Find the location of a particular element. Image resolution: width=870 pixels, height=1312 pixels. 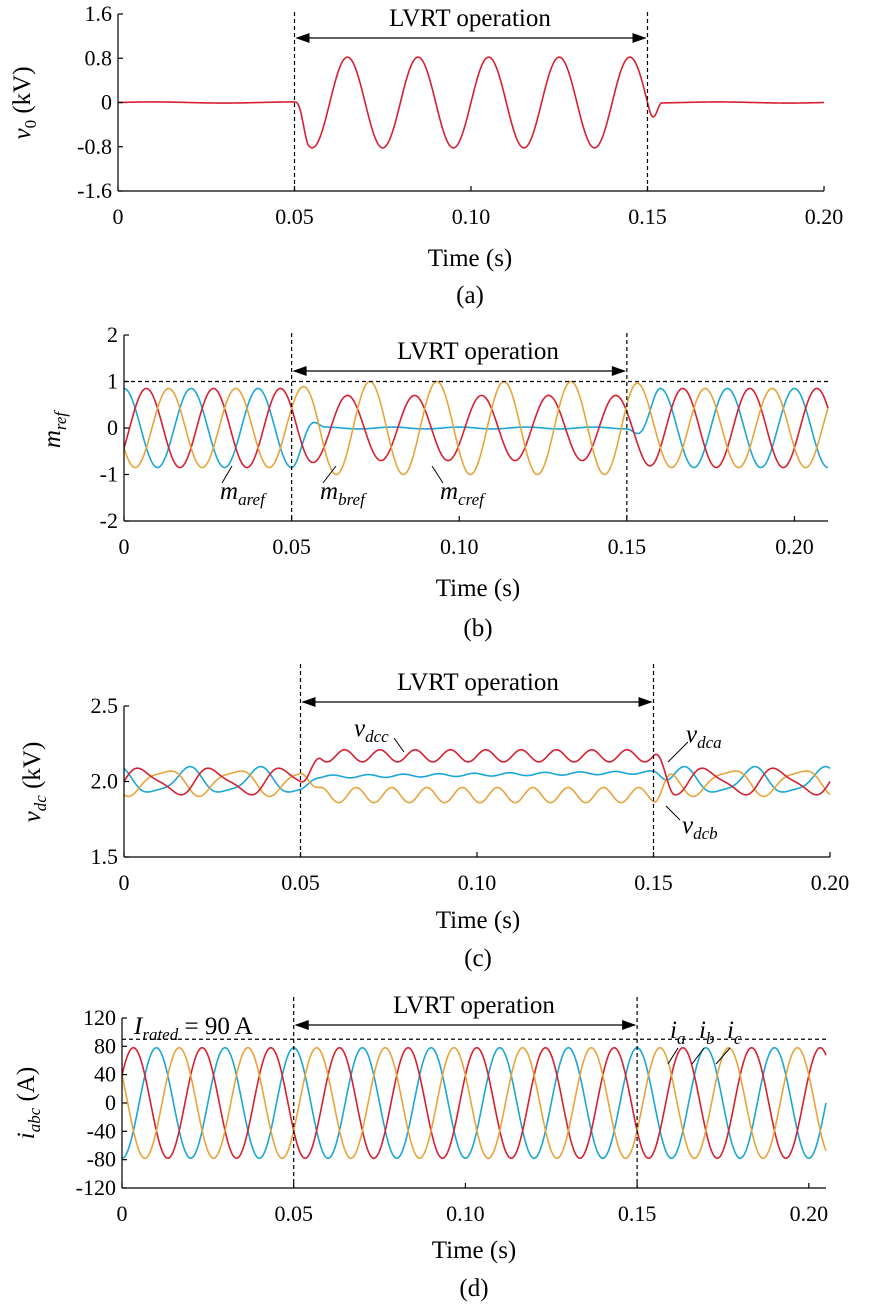

b-x-axis-label: Time (s) is located at coordinates (478, 588).